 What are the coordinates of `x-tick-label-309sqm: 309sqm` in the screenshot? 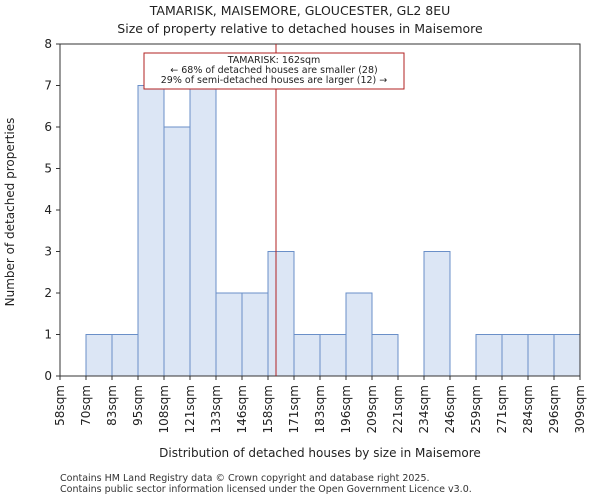 It's located at (580, 409).